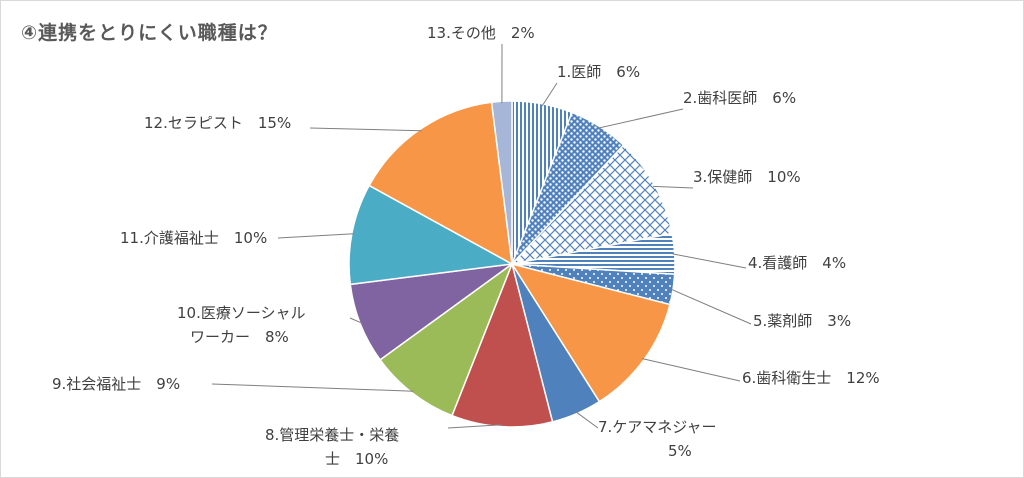 The height and width of the screenshot is (478, 1024). Describe the element at coordinates (241, 313) in the screenshot. I see `slice-label-10: 10.医療ソーシャル` at that location.